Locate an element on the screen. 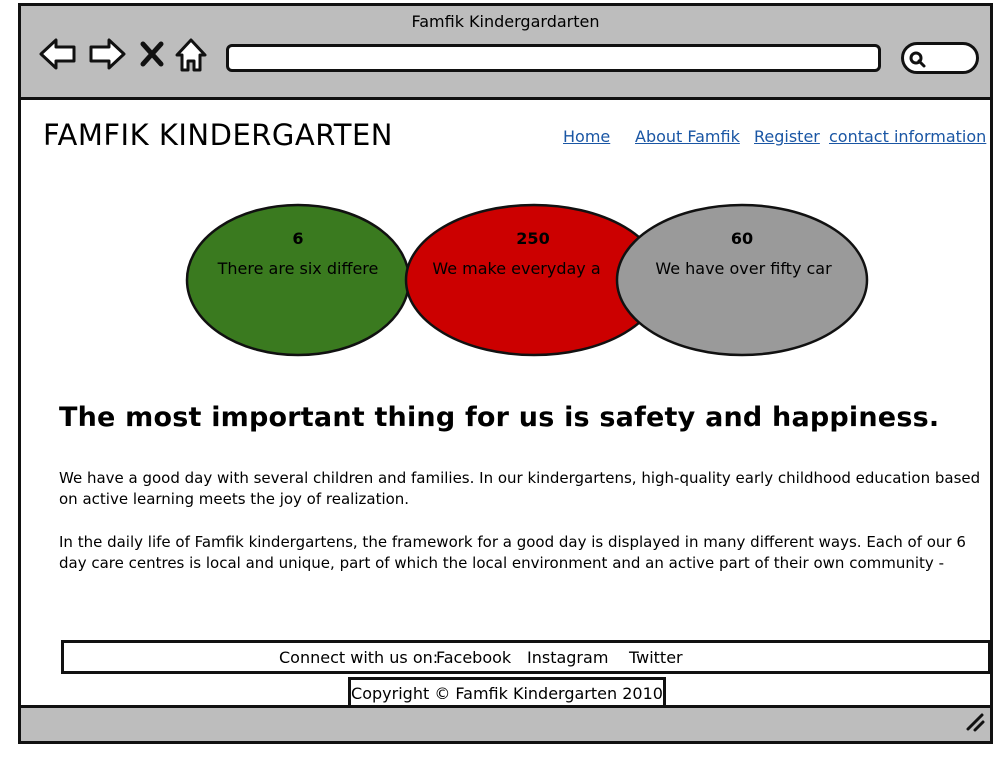  forward-icon is located at coordinates (107, 54).